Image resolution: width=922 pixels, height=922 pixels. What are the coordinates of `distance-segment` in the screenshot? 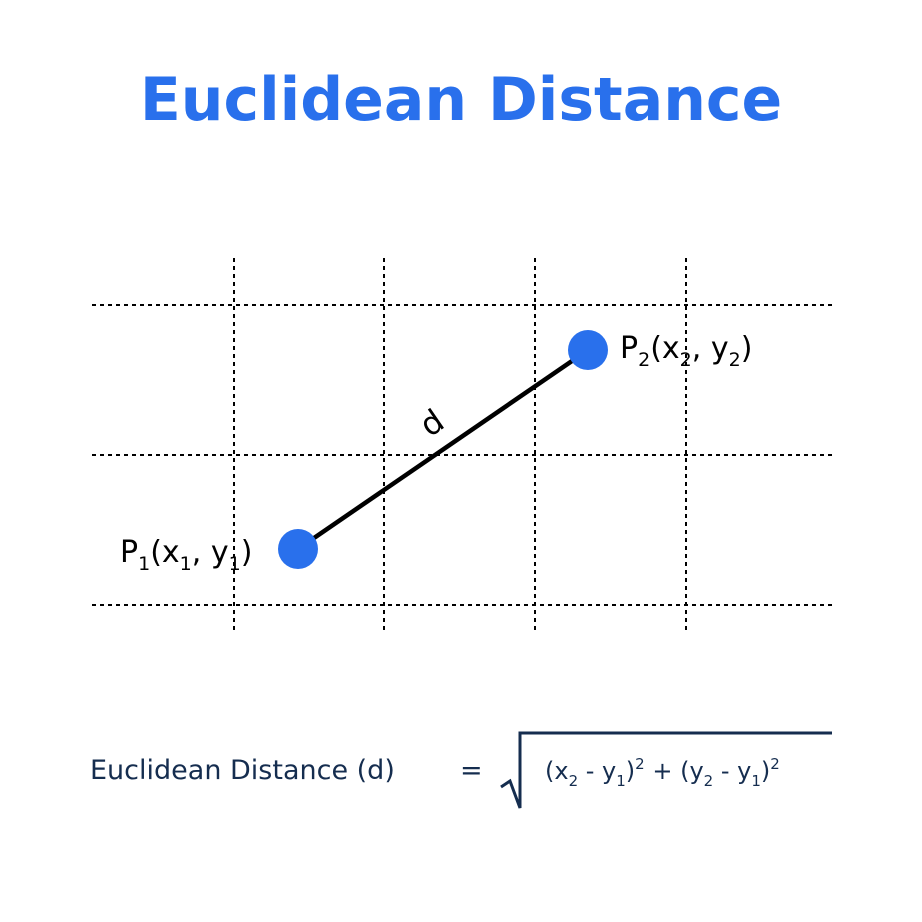 It's located at (443, 449).